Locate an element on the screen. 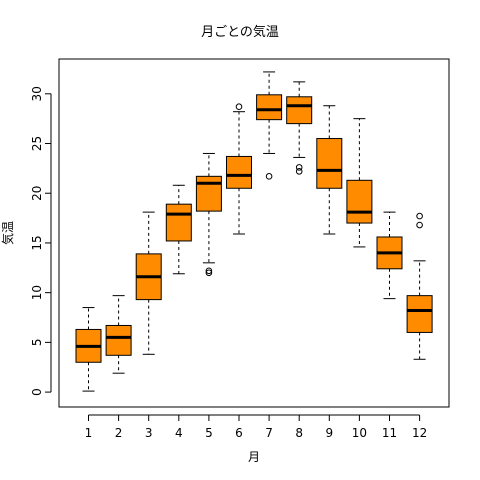  x-tick-label: 5 is located at coordinates (209, 433).